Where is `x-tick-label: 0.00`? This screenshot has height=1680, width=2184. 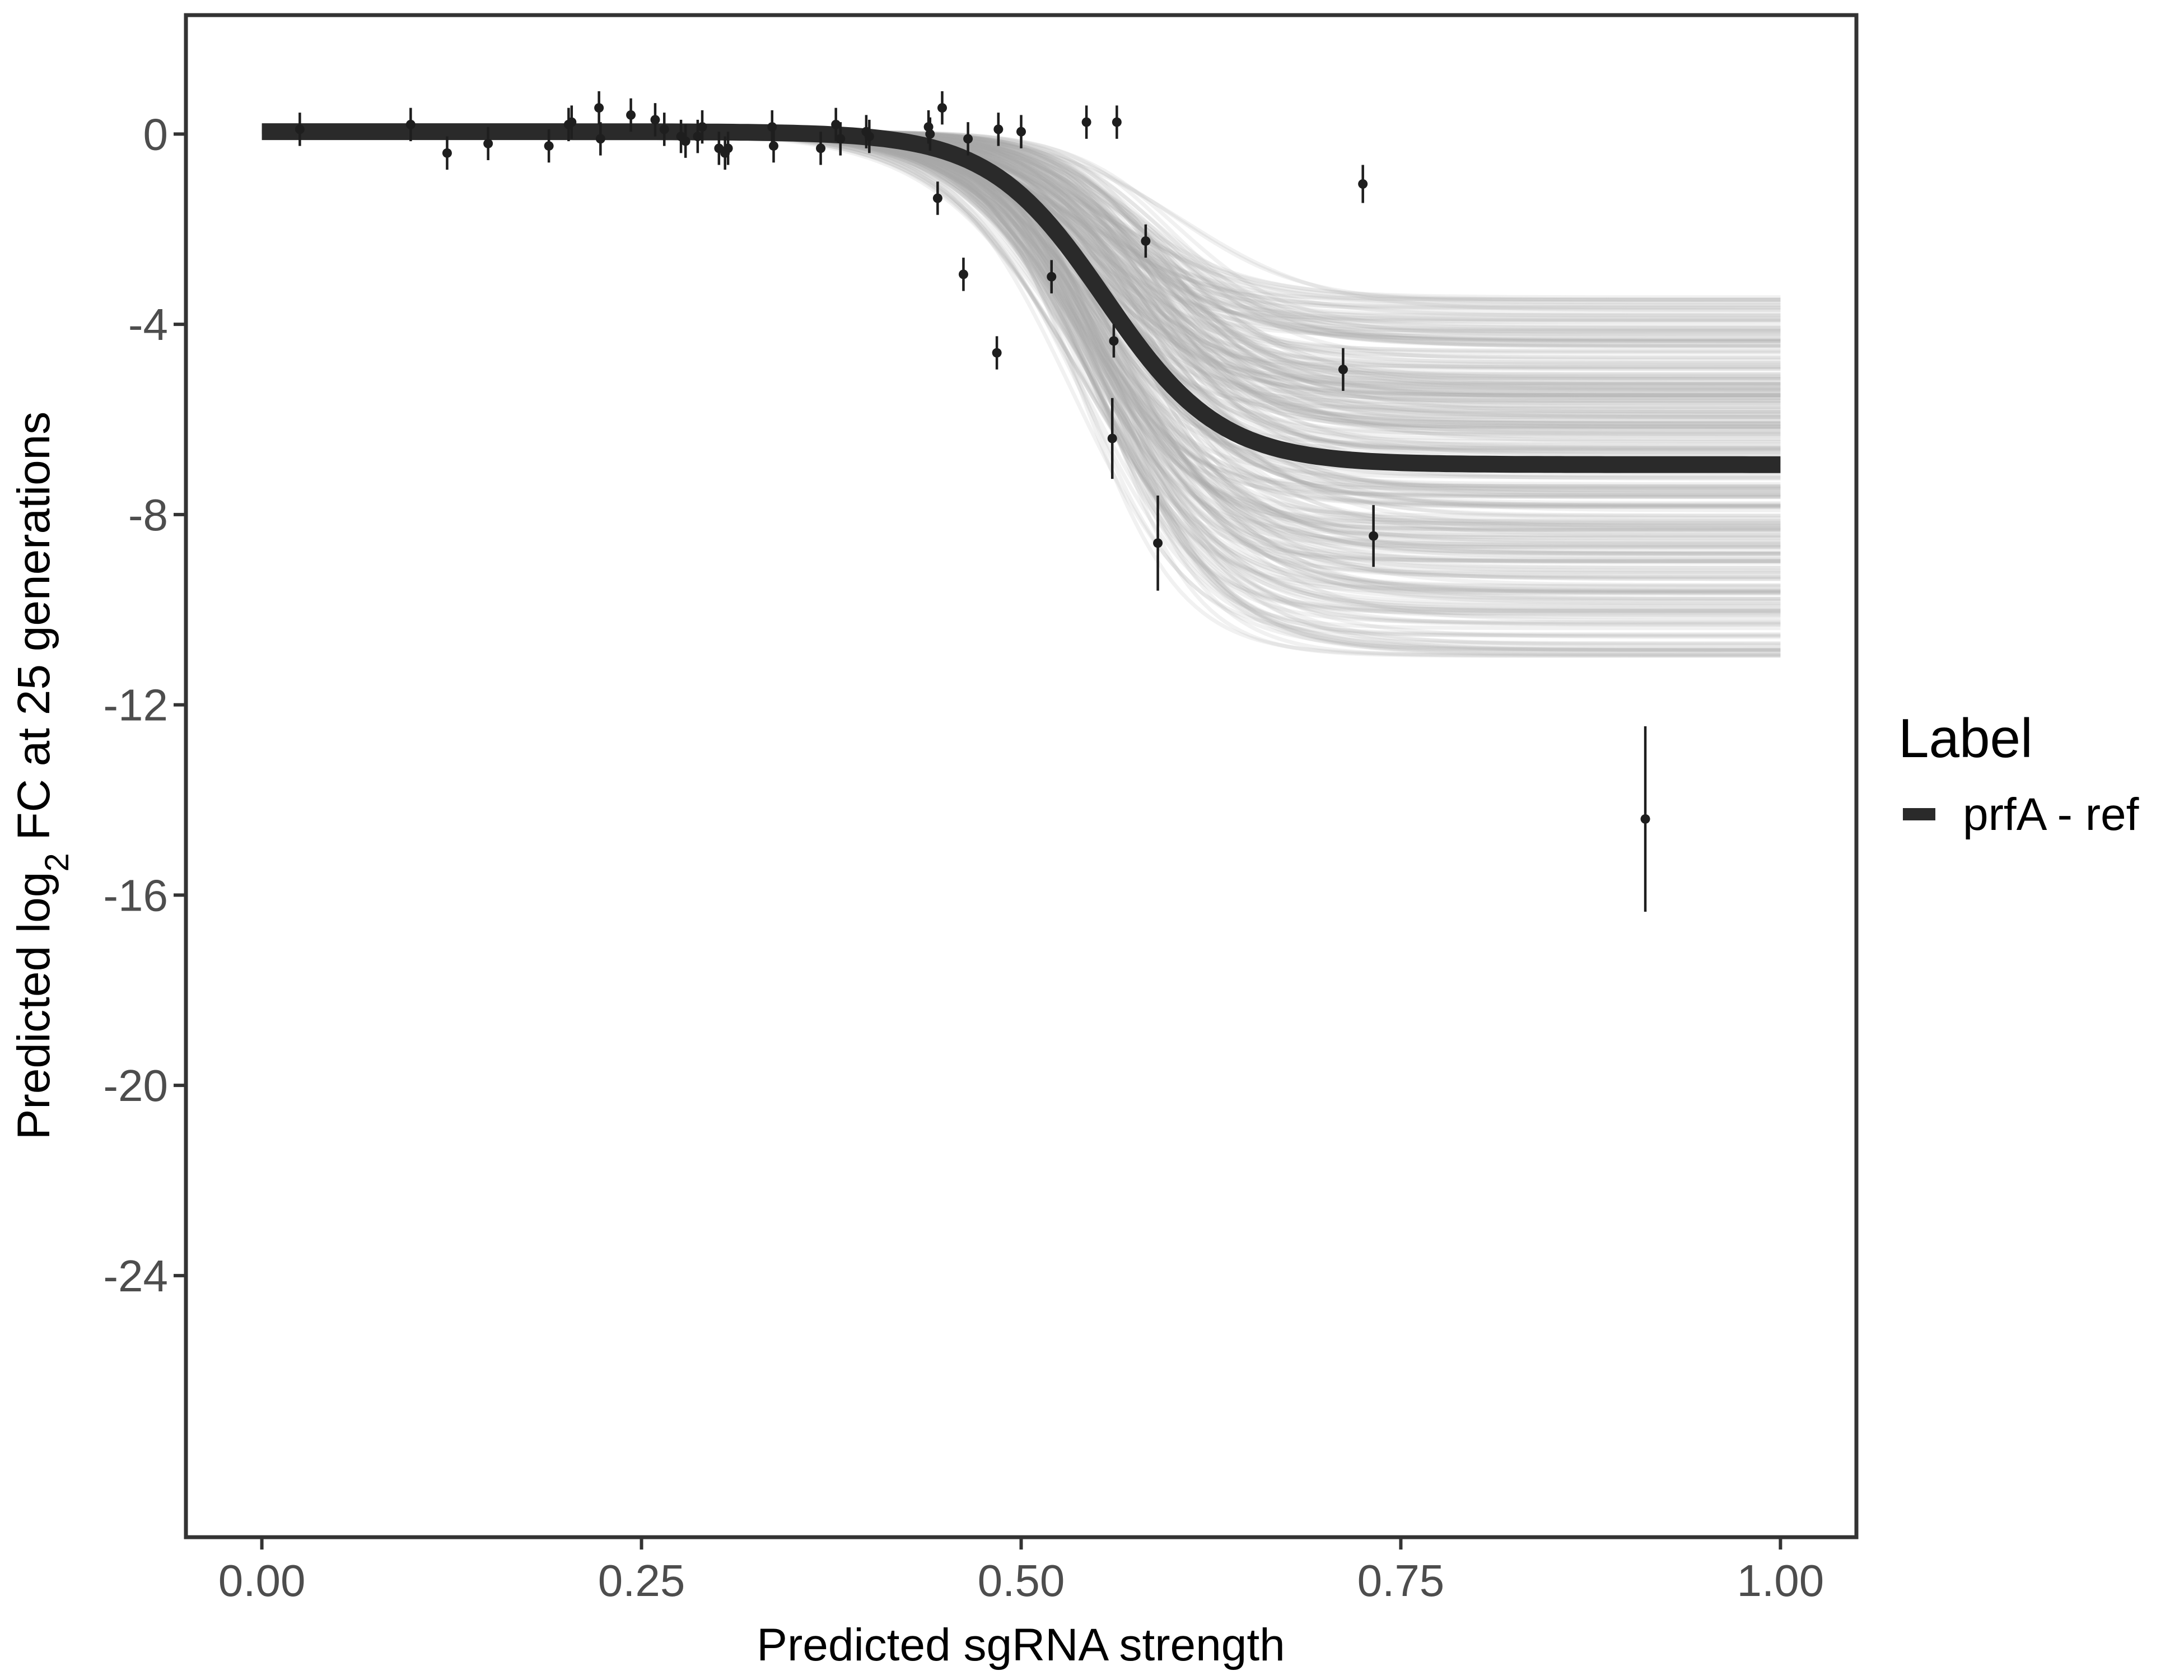 x-tick-label: 0.00 is located at coordinates (262, 1581).